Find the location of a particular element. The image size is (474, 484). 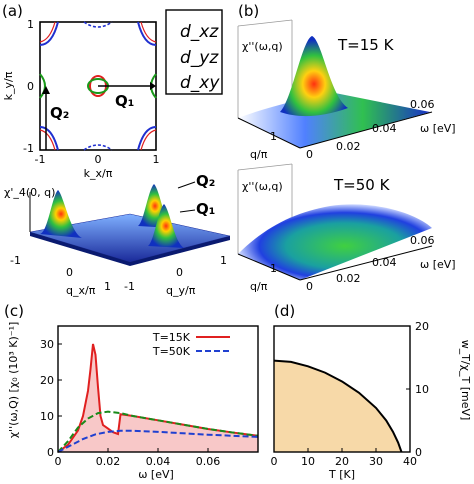

panel-b-label: (b) is located at coordinates (248, 11).